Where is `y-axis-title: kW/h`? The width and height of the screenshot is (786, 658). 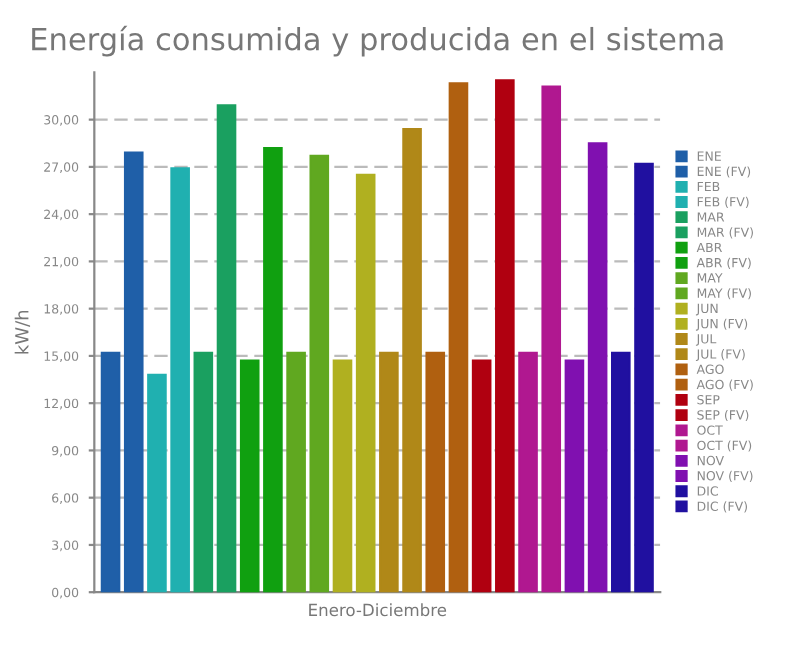 y-axis-title: kW/h is located at coordinates (22, 332).